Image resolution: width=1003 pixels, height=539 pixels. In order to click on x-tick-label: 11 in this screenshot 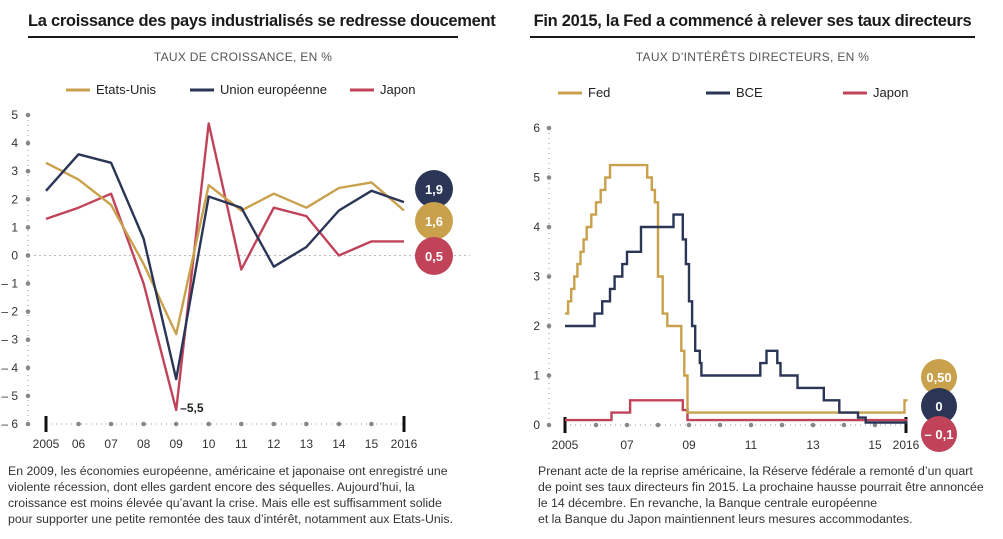, I will do `click(751, 445)`.